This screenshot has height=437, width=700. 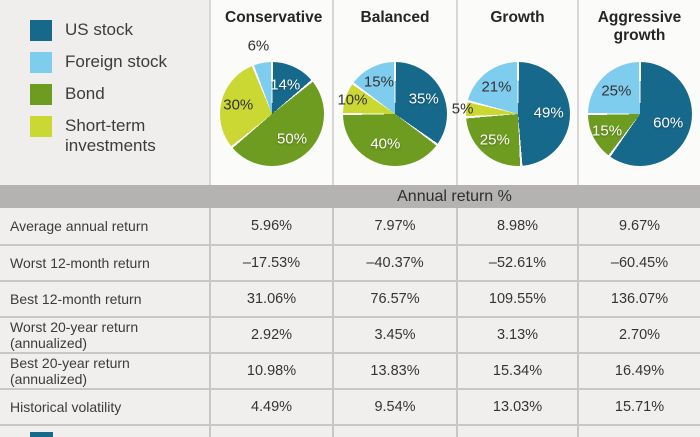 What do you see at coordinates (639, 114) in the screenshot?
I see `pie-chart-aggressive-growth: 60% 15% 25%` at bounding box center [639, 114].